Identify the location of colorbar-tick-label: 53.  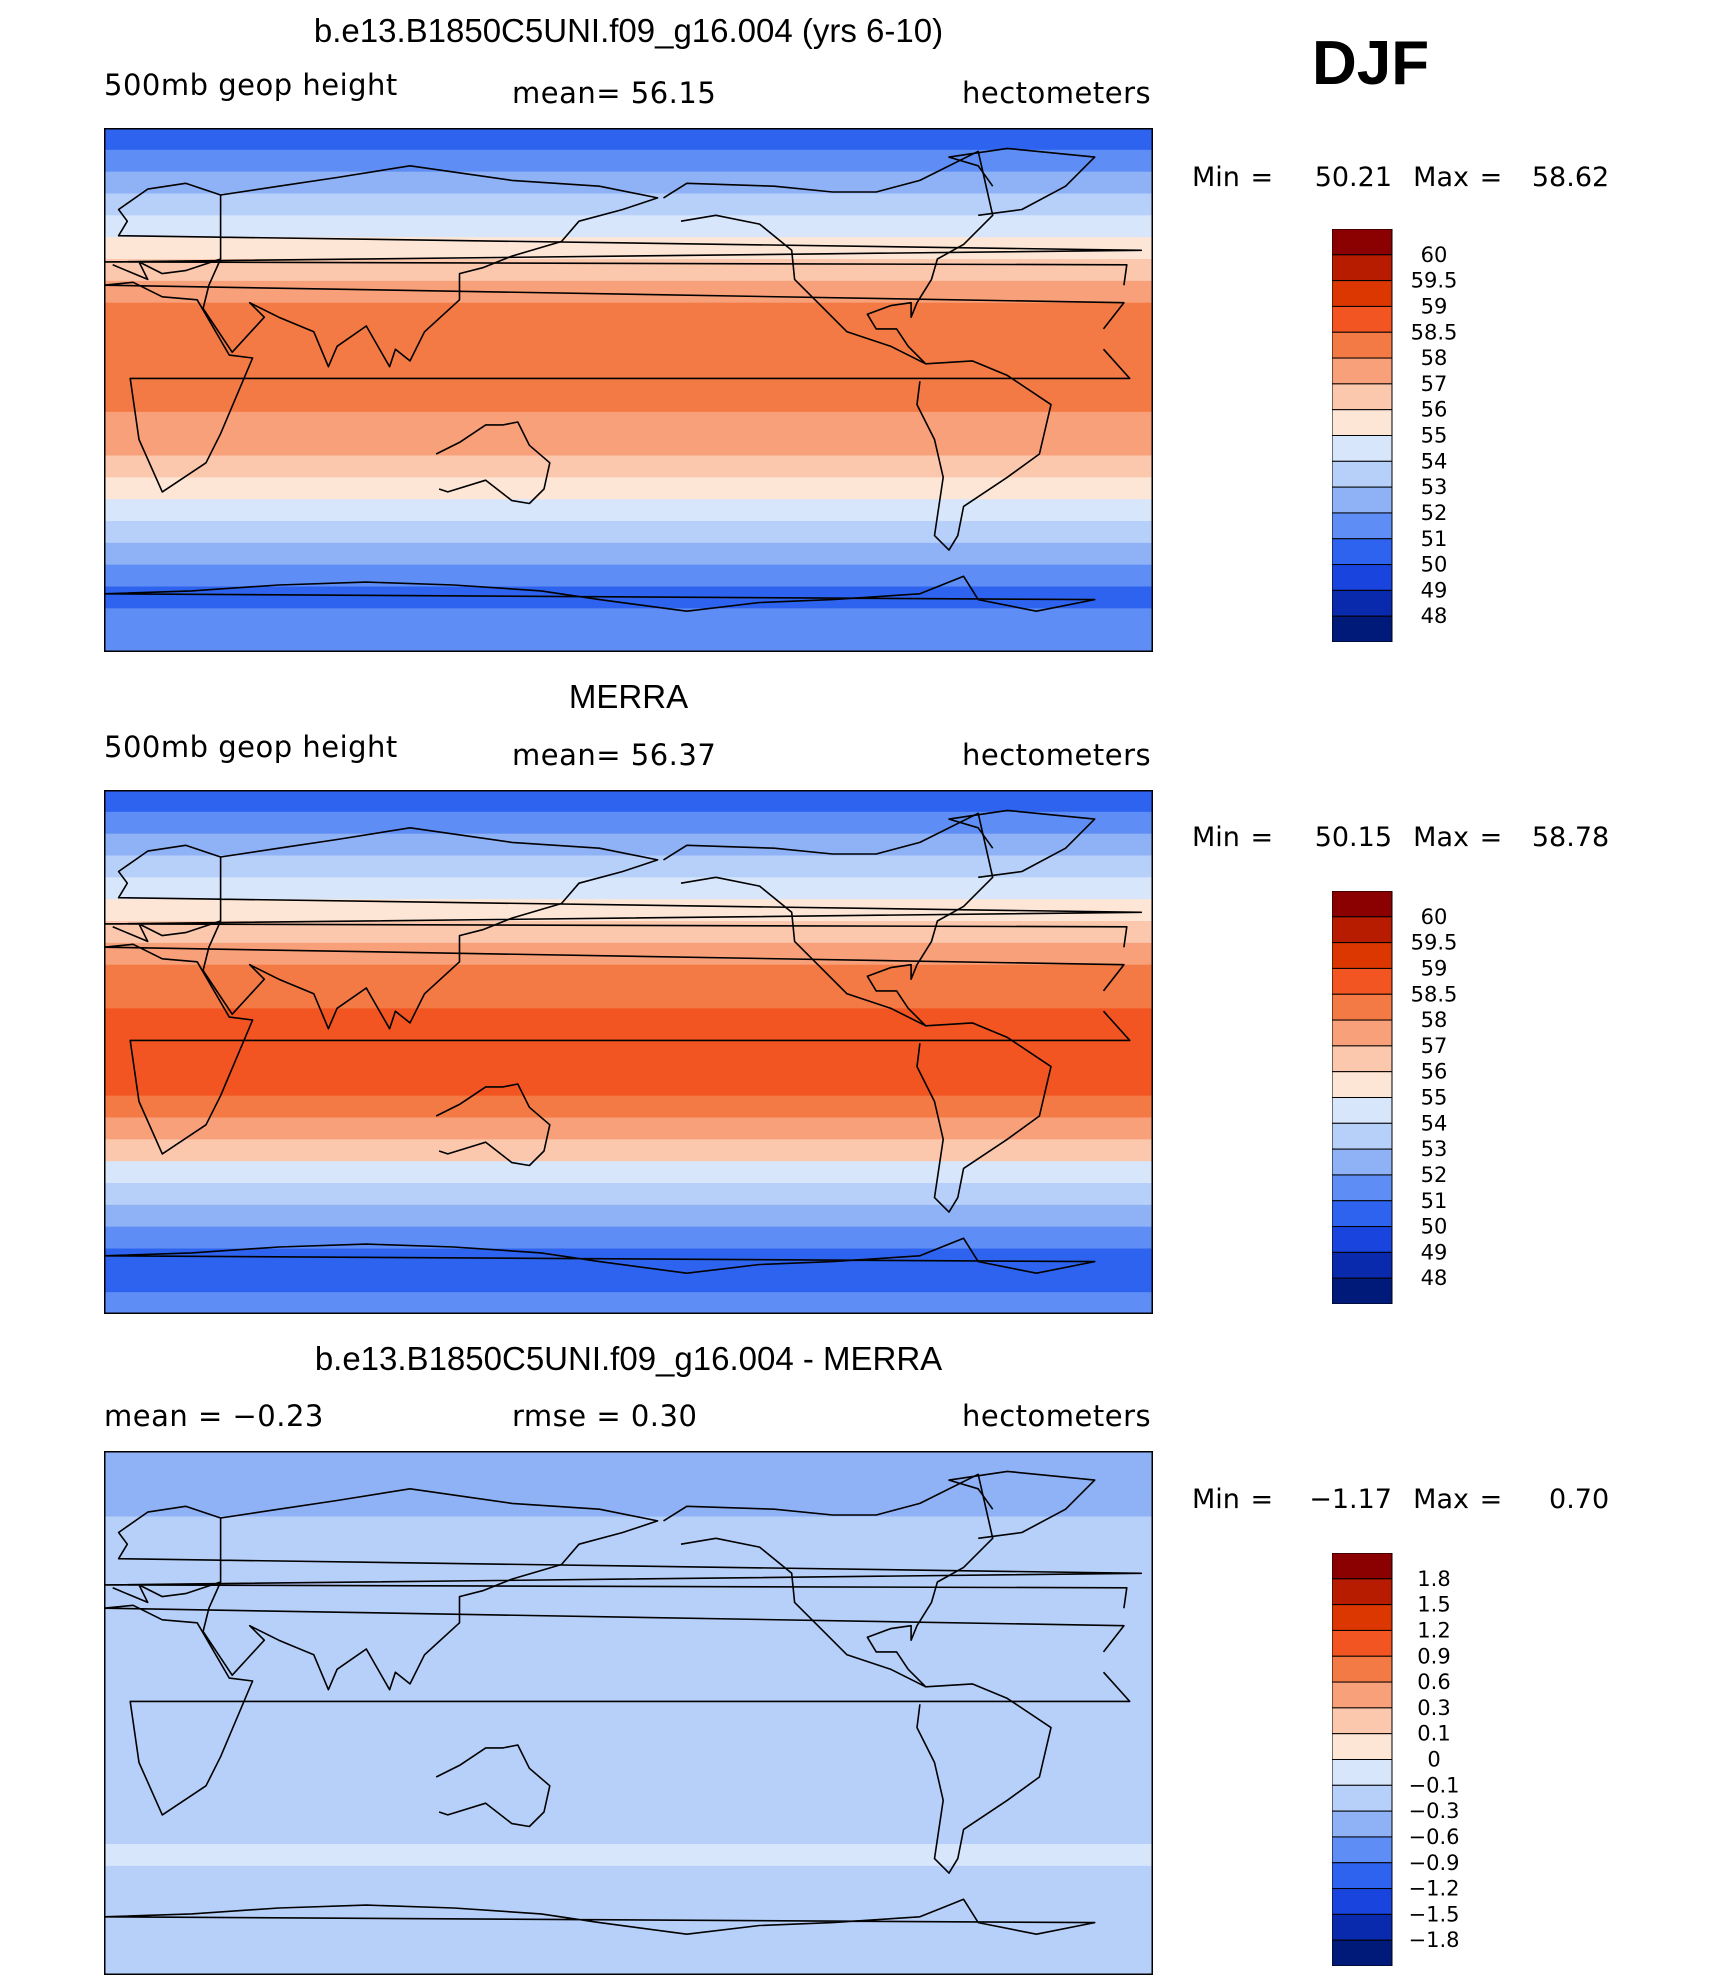
(1434, 1149).